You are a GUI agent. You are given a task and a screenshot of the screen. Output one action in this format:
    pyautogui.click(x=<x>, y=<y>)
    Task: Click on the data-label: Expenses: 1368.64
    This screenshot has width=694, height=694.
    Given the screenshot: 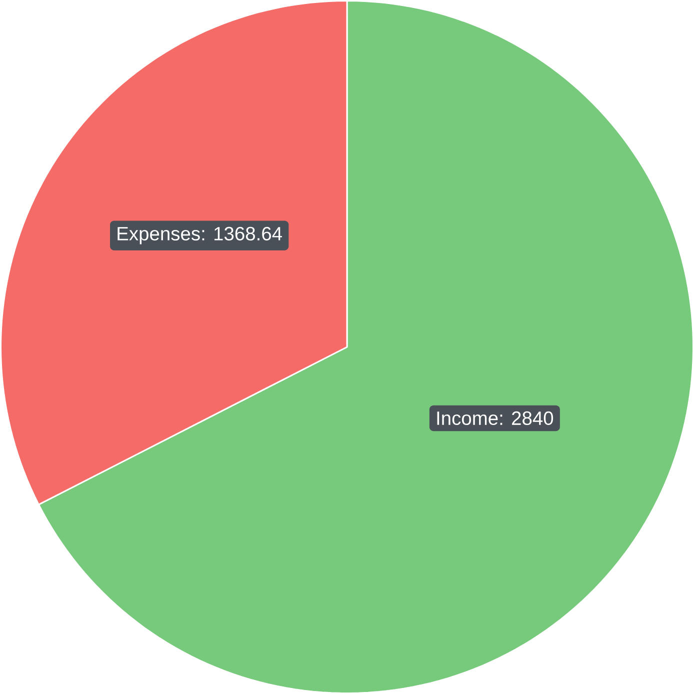 What is the action you would take?
    pyautogui.click(x=200, y=235)
    